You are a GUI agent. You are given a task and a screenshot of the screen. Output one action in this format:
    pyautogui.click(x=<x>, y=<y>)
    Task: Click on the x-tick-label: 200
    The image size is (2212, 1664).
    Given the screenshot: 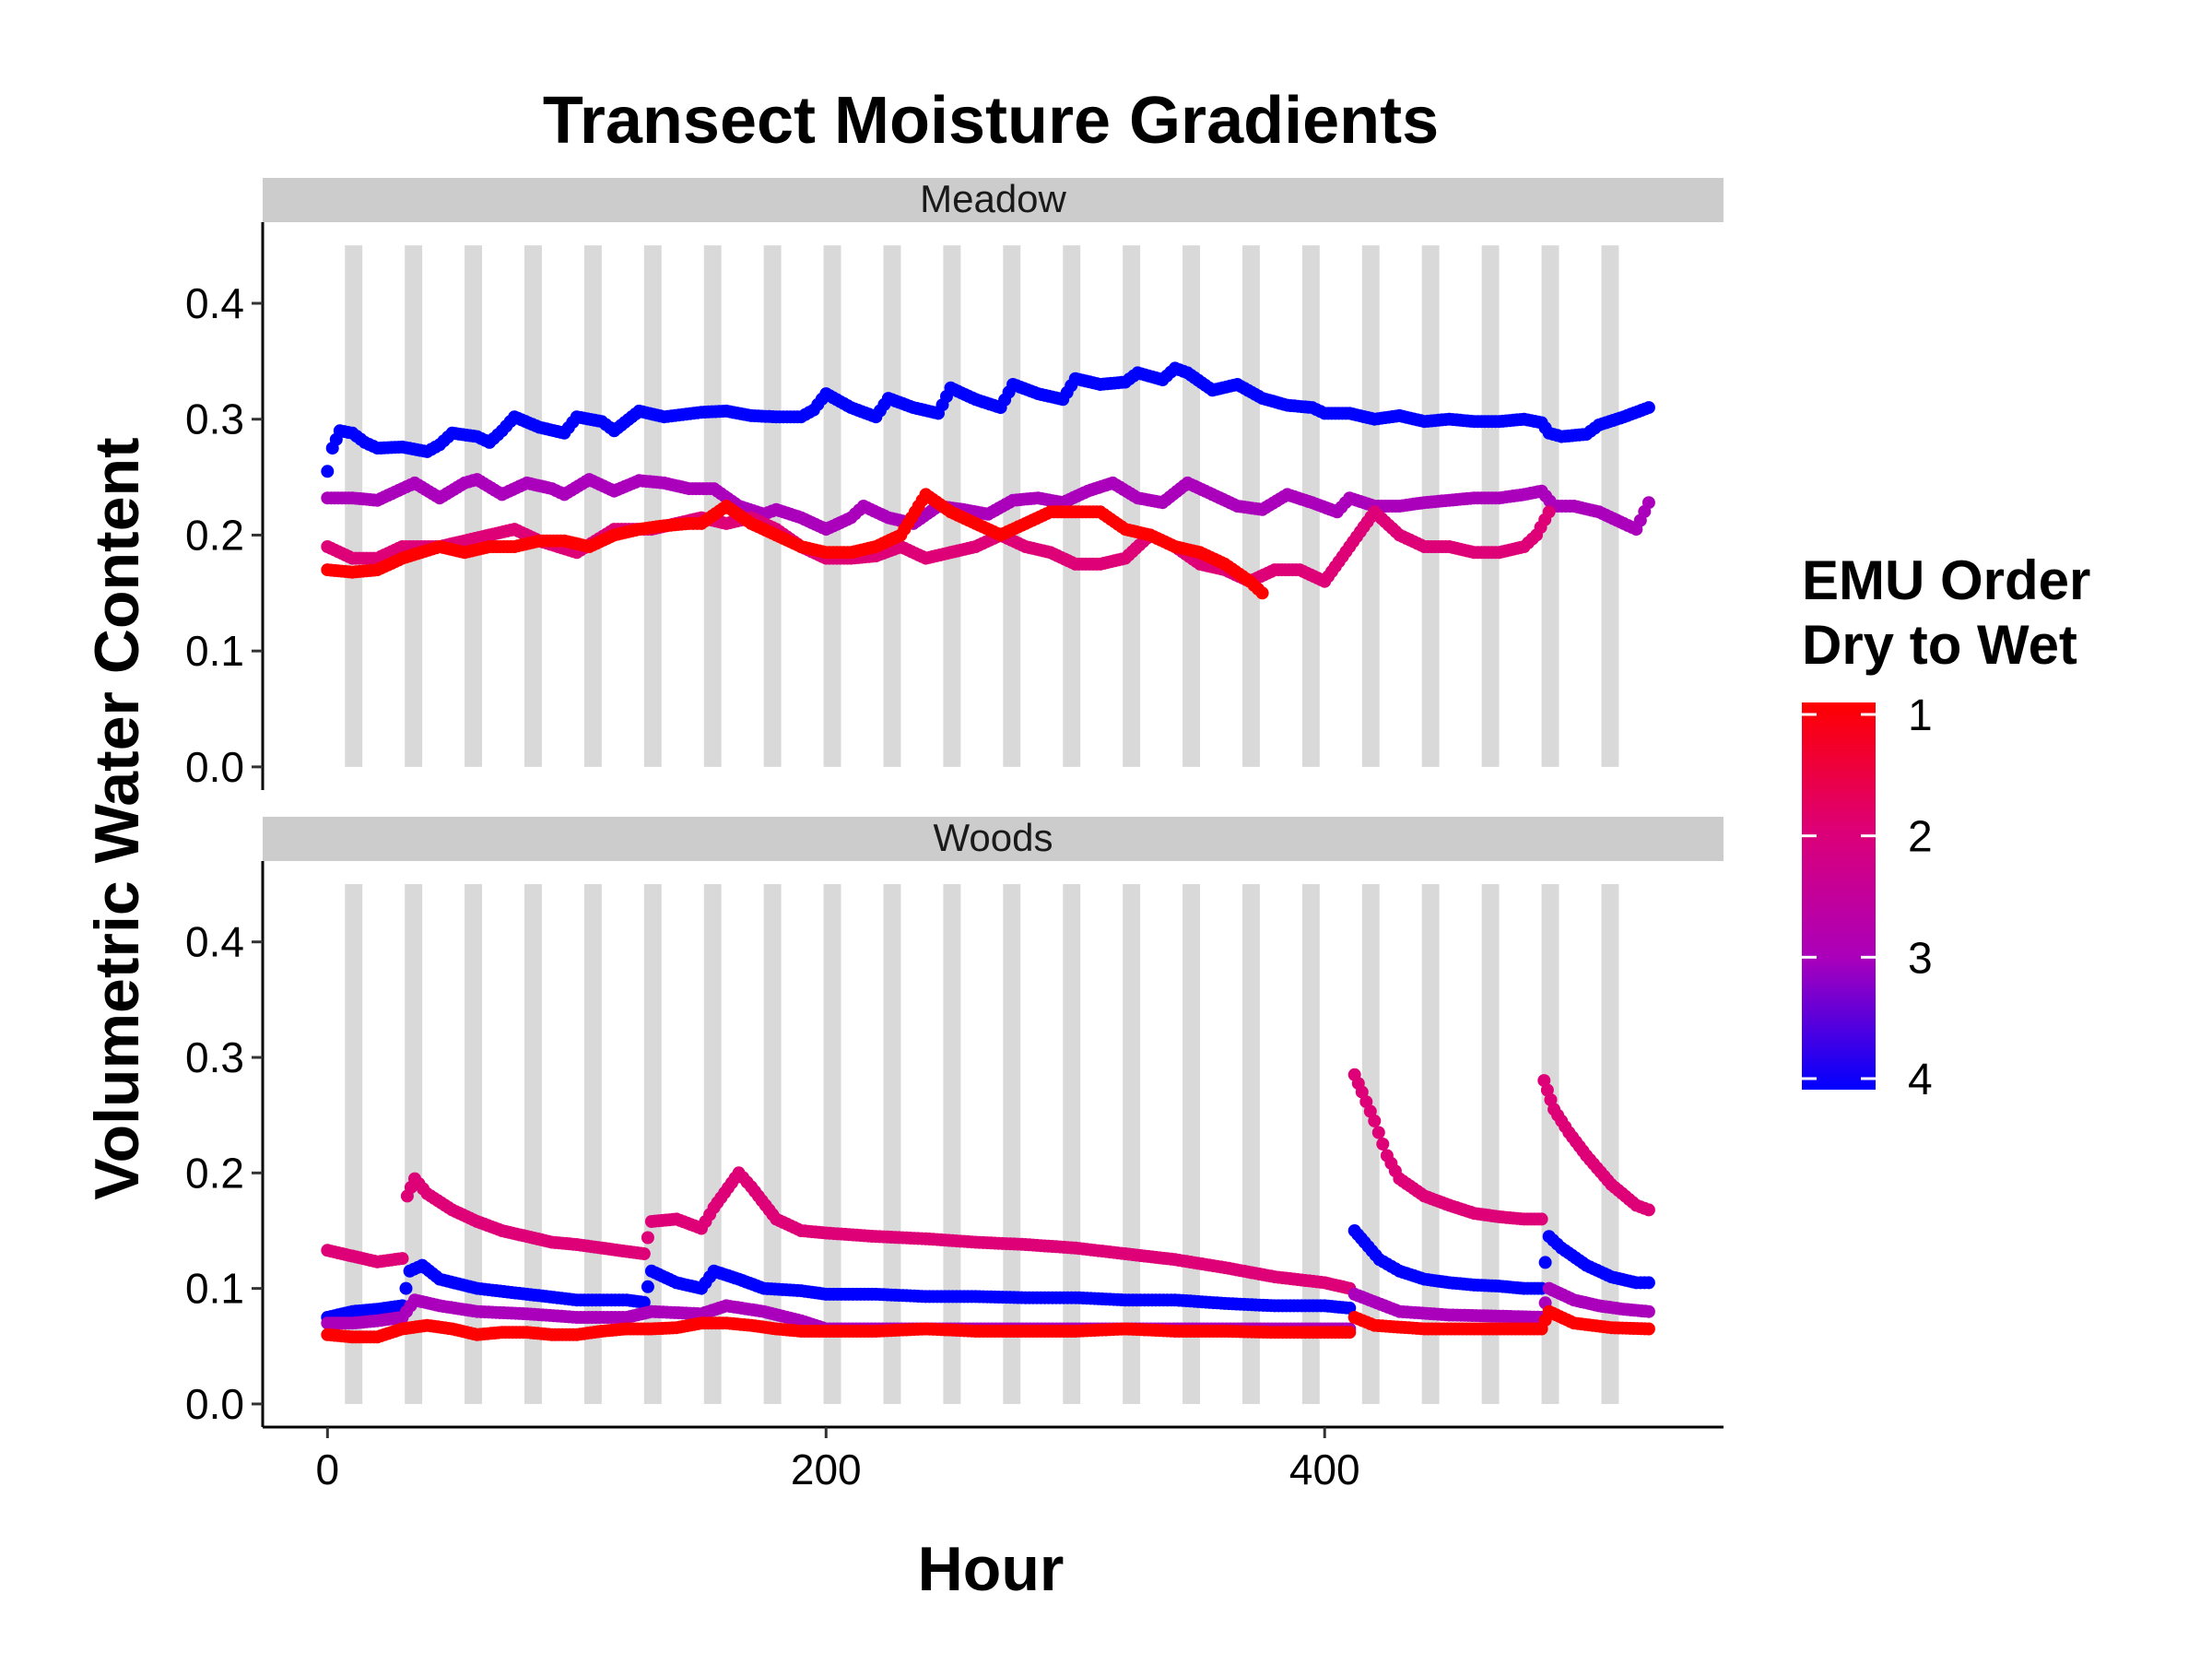 What is the action you would take?
    pyautogui.click(x=826, y=1469)
    